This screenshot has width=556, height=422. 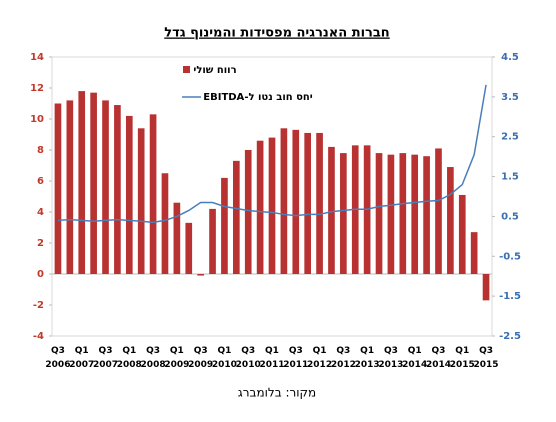 I want to click on x-tick-label: Q1 2013, so click(x=367, y=358).